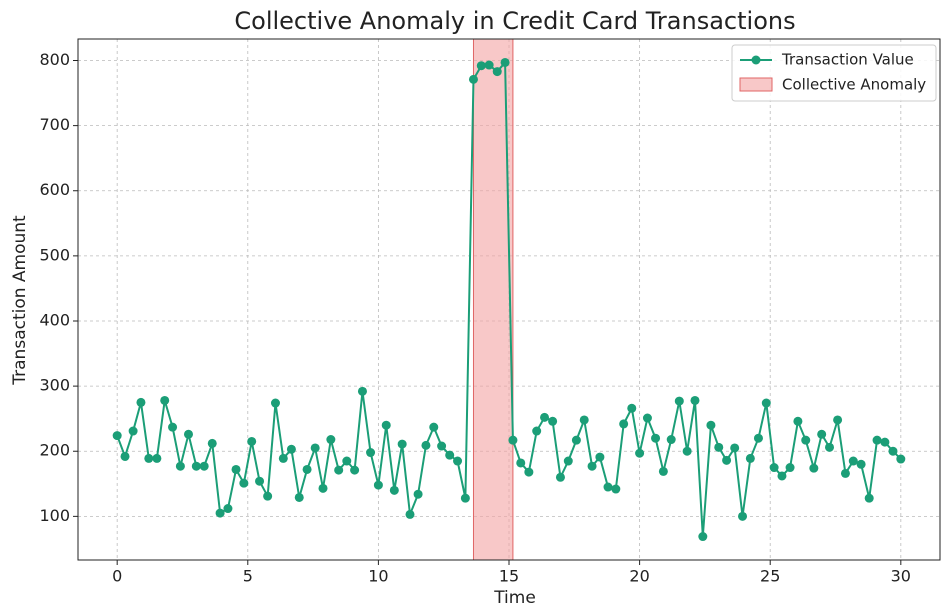 Image resolution: width=944 pixels, height=606 pixels. Describe the element at coordinates (54, 515) in the screenshot. I see `y-tick-label: 100` at that location.